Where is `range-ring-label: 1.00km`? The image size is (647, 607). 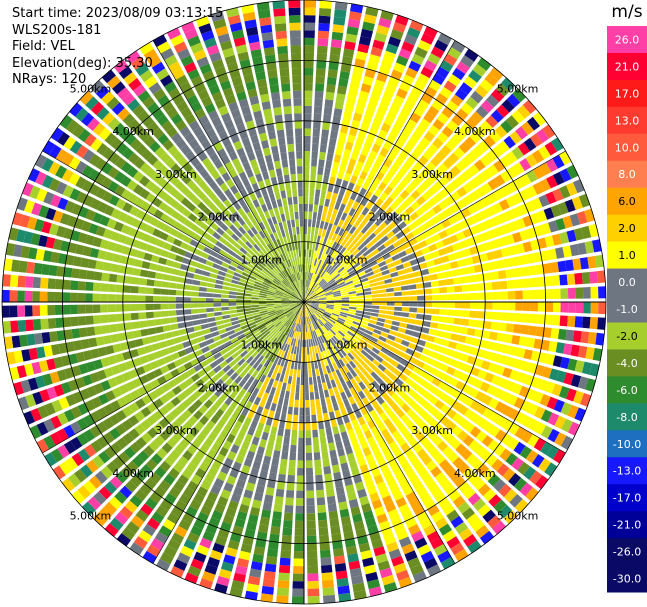 range-ring-label: 1.00km is located at coordinates (347, 345).